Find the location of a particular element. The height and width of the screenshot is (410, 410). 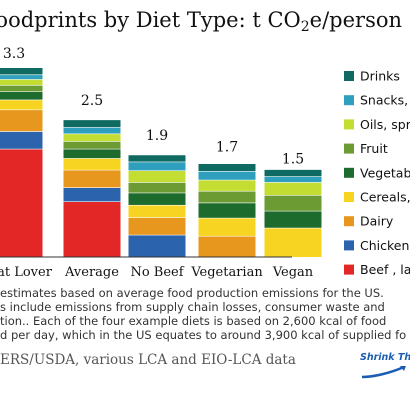

total-label: 1.5 is located at coordinates (293, 159).